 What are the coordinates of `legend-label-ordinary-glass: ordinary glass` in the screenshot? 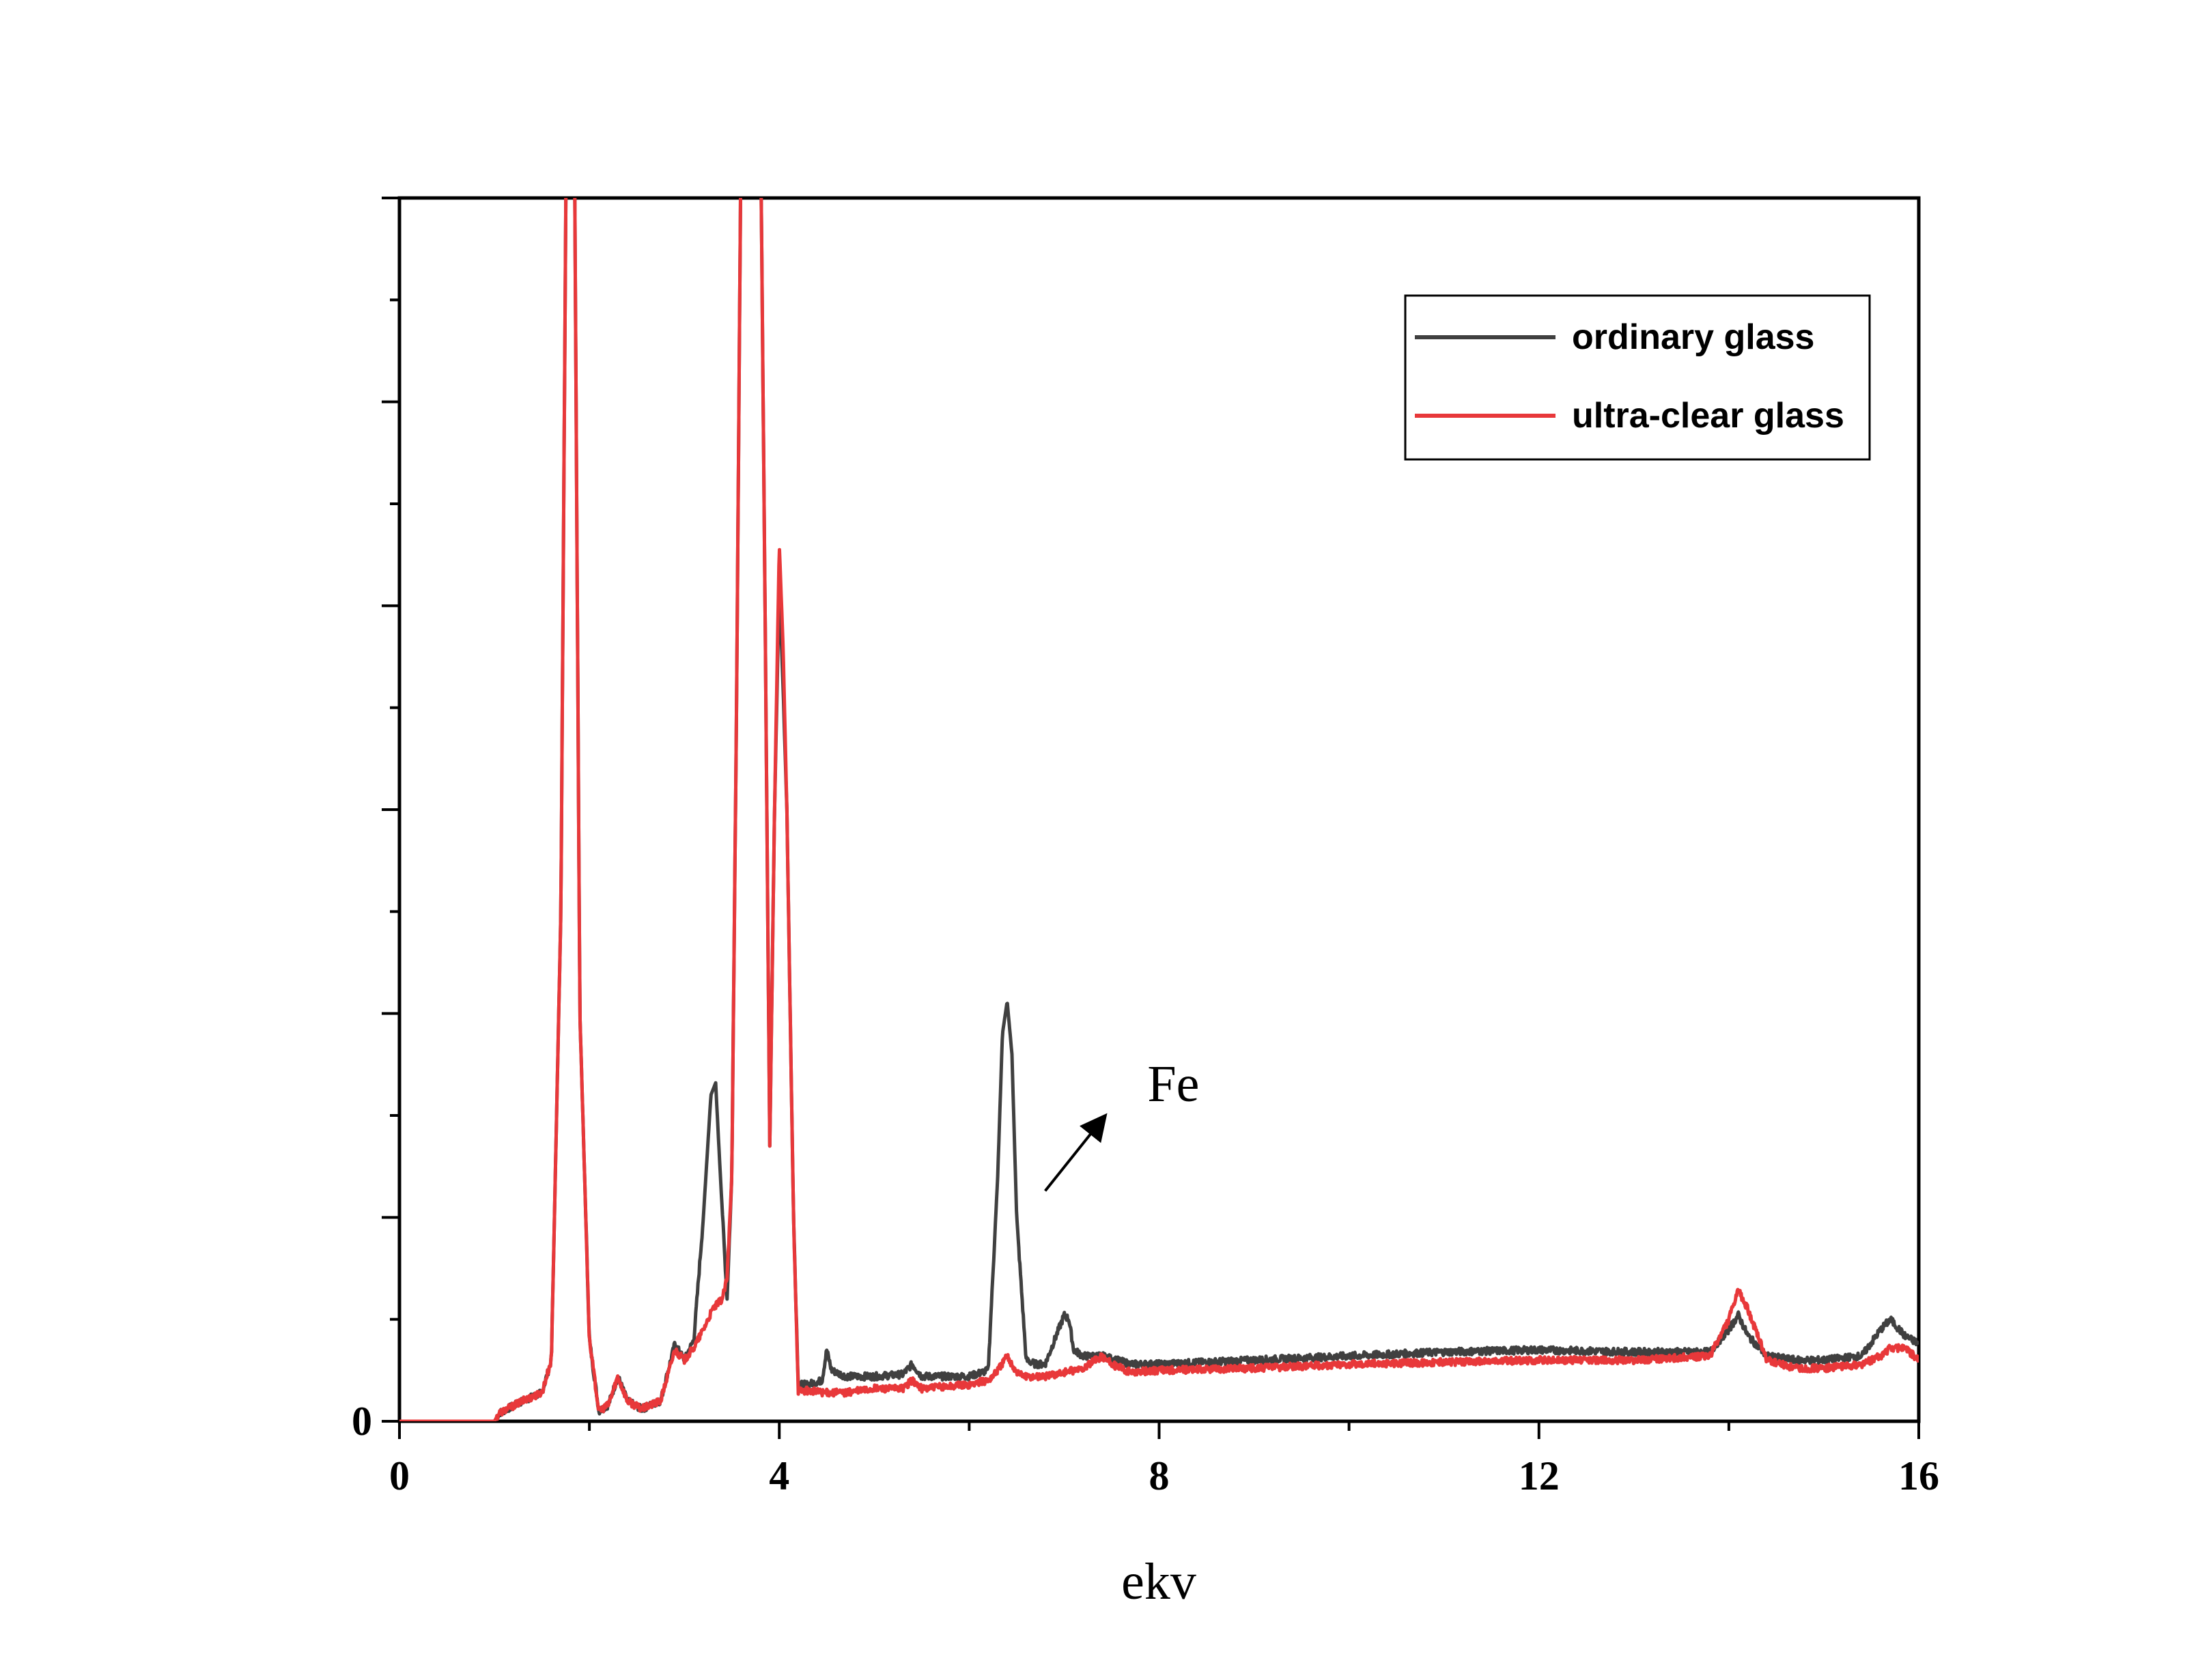 It's located at (1693, 337).